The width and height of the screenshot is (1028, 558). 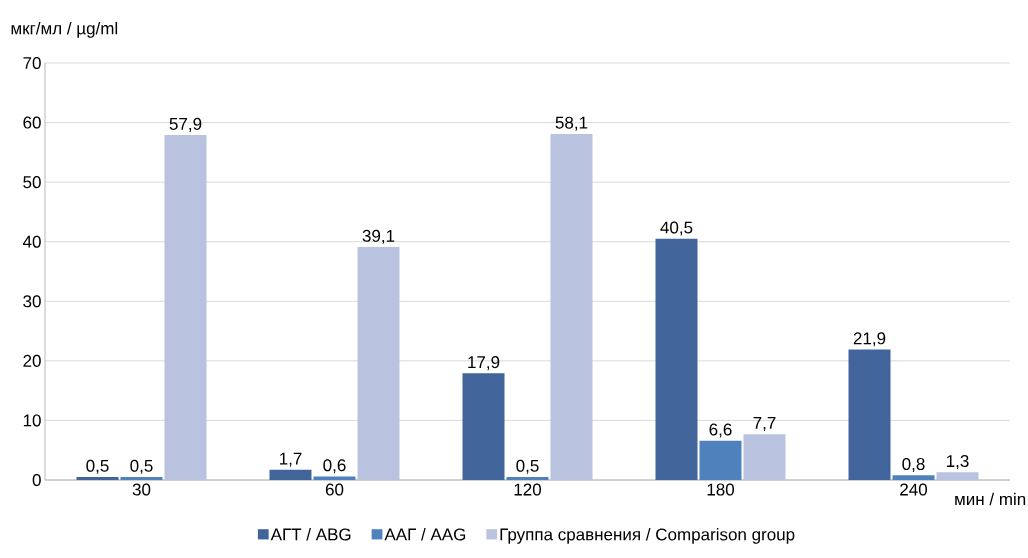 I want to click on legend-label: АГТ / ABG, so click(x=310, y=534).